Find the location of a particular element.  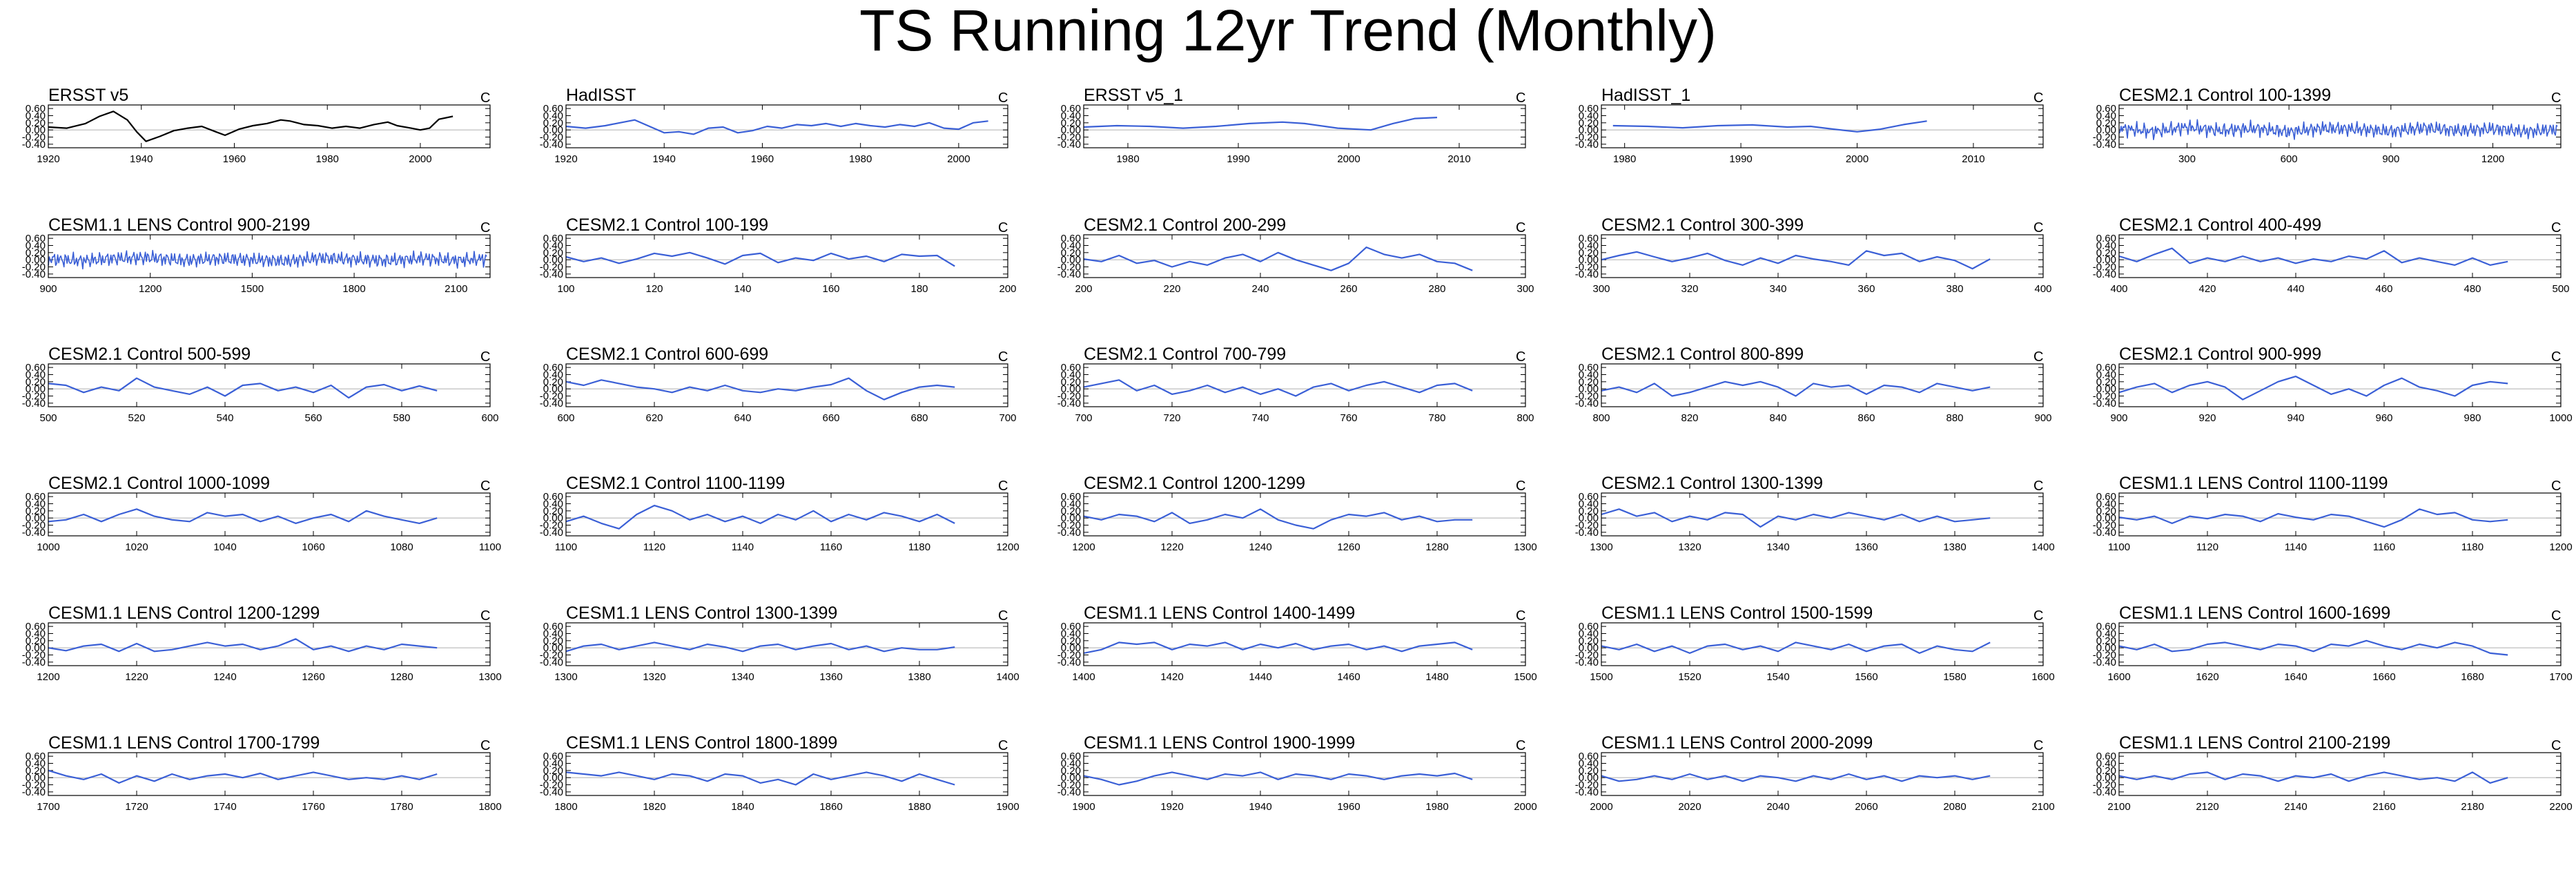

x-tick-label: 1720 is located at coordinates (136, 807).